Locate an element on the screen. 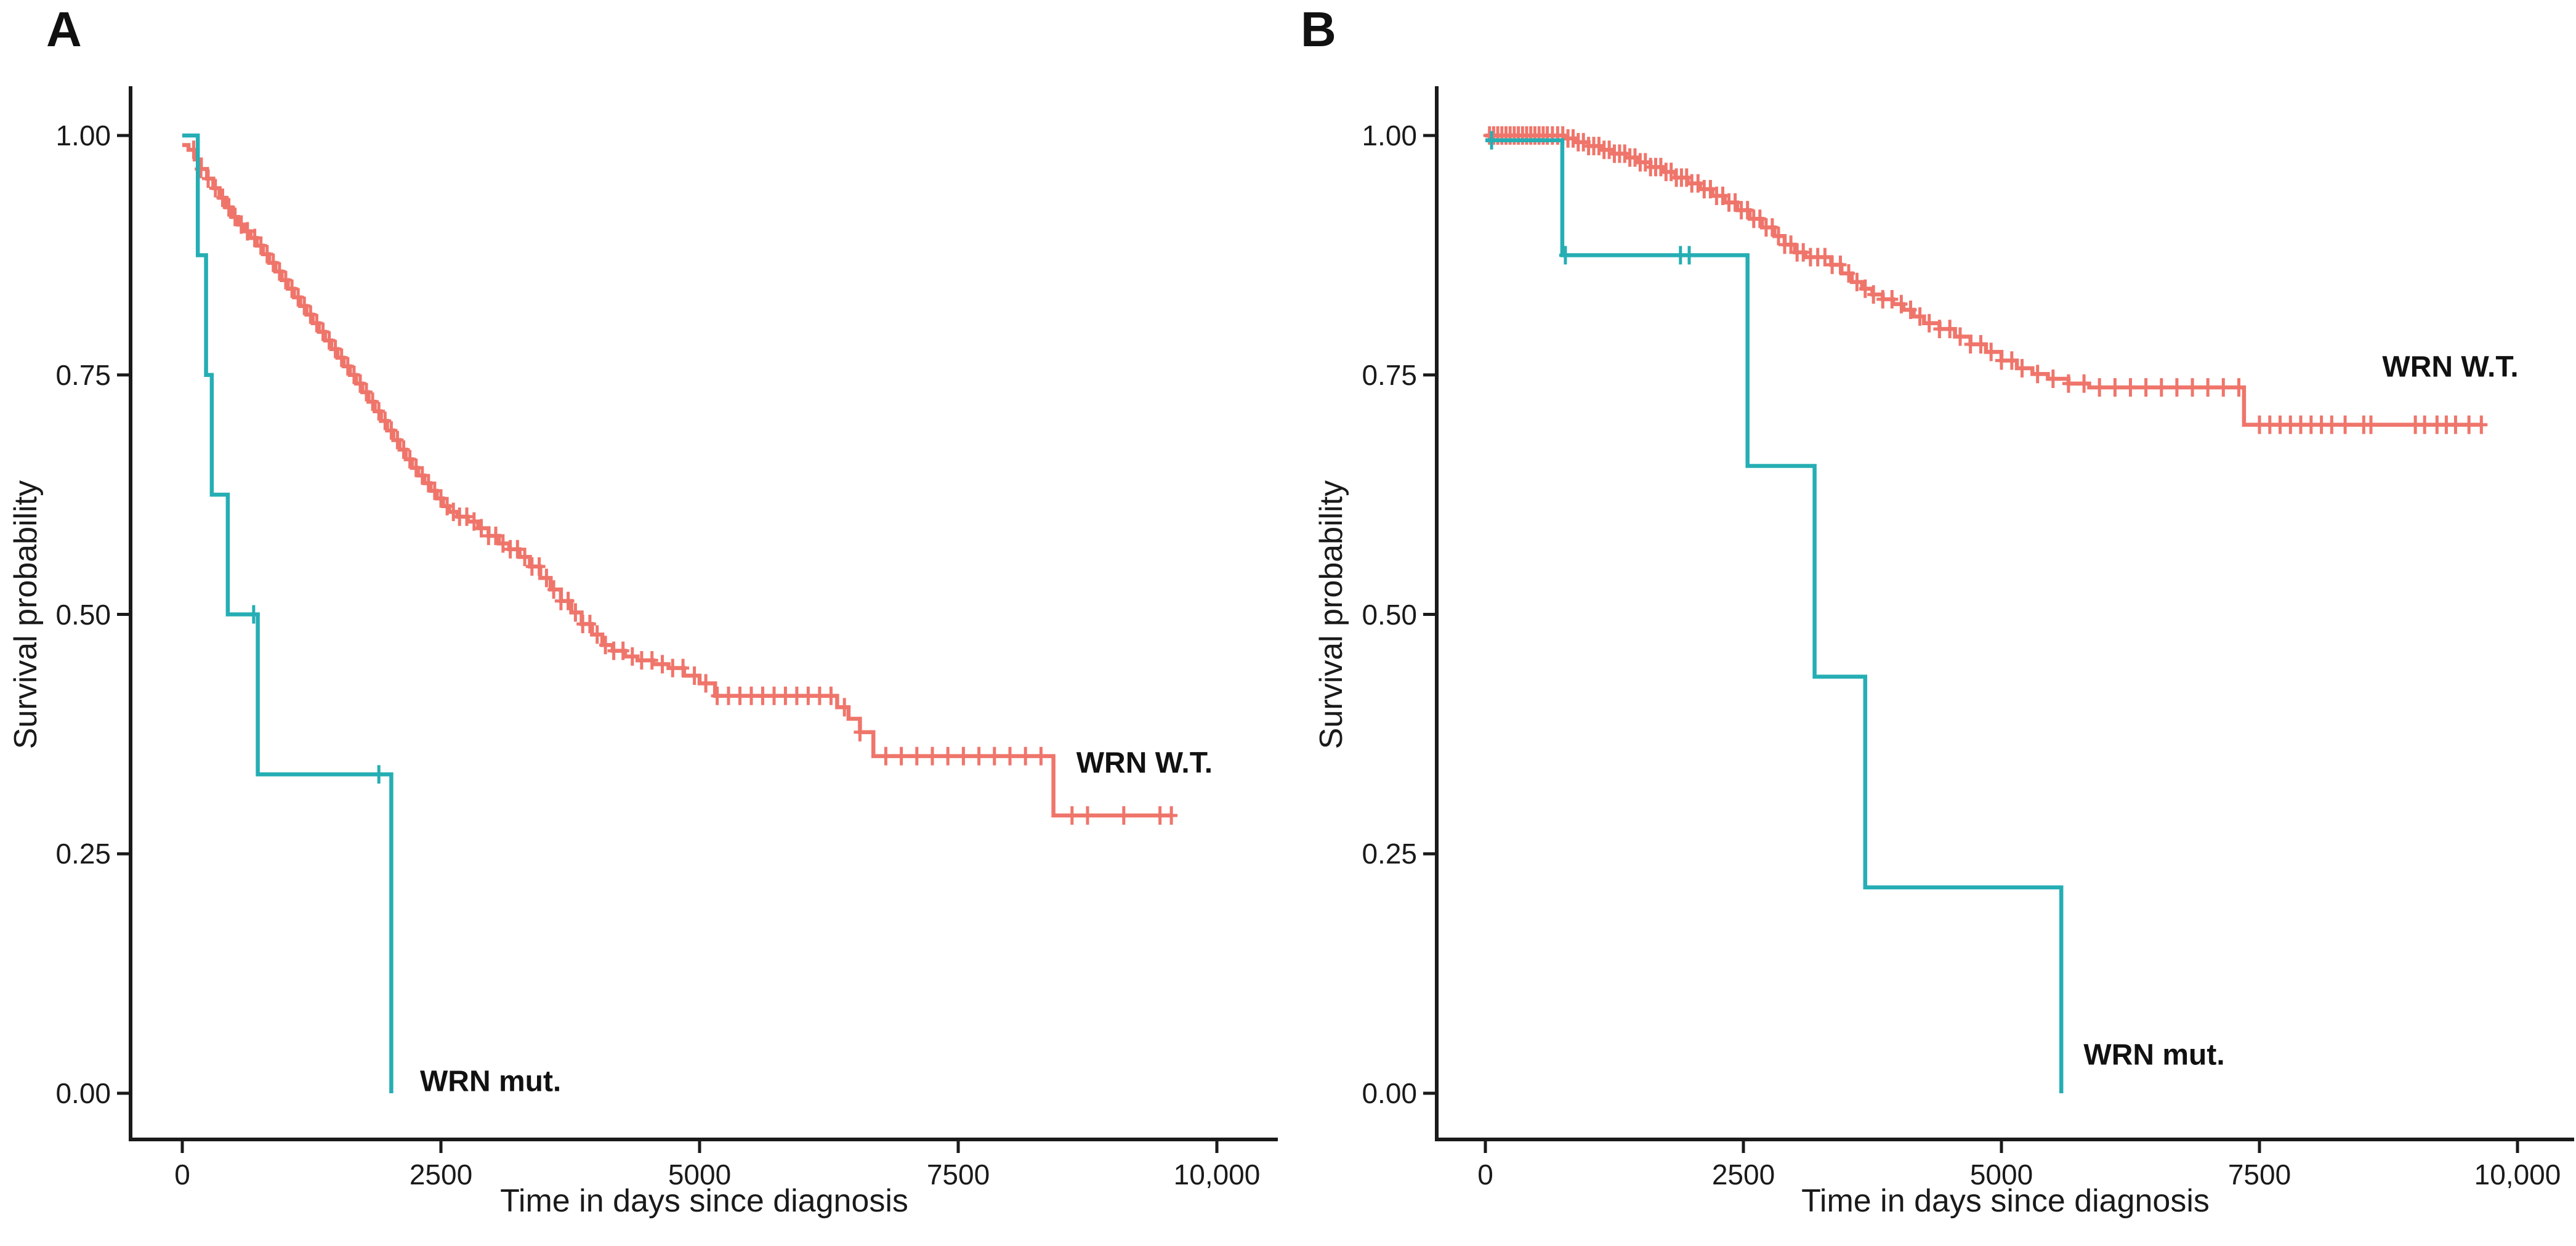 Image resolution: width=2576 pixels, height=1246 pixels. y-axis-title-panel-a: Survival probability is located at coordinates (26, 614).